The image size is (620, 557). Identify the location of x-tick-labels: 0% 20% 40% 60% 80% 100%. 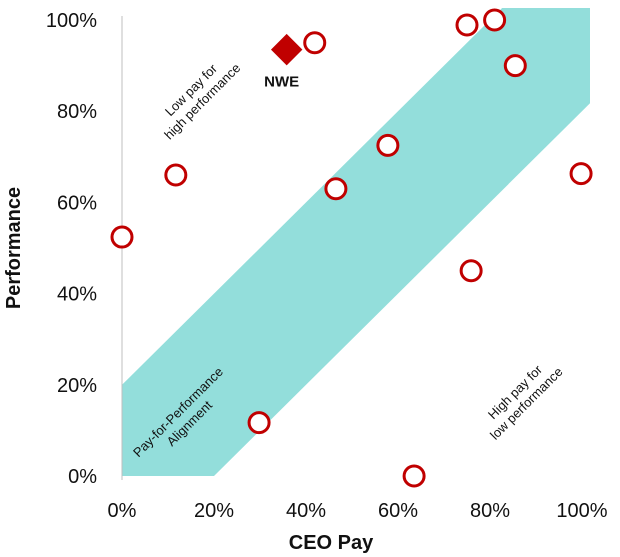
(358, 511).